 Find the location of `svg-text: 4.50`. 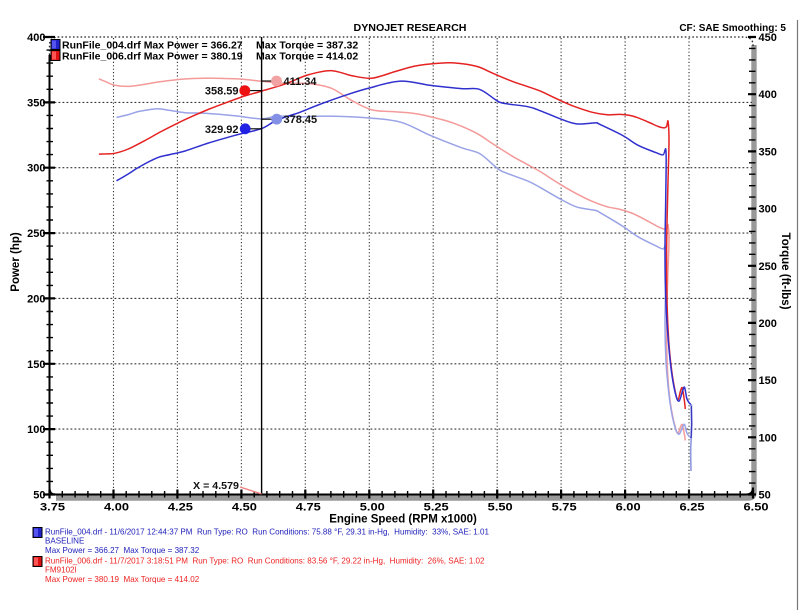

svg-text: 4.50 is located at coordinates (244, 508).